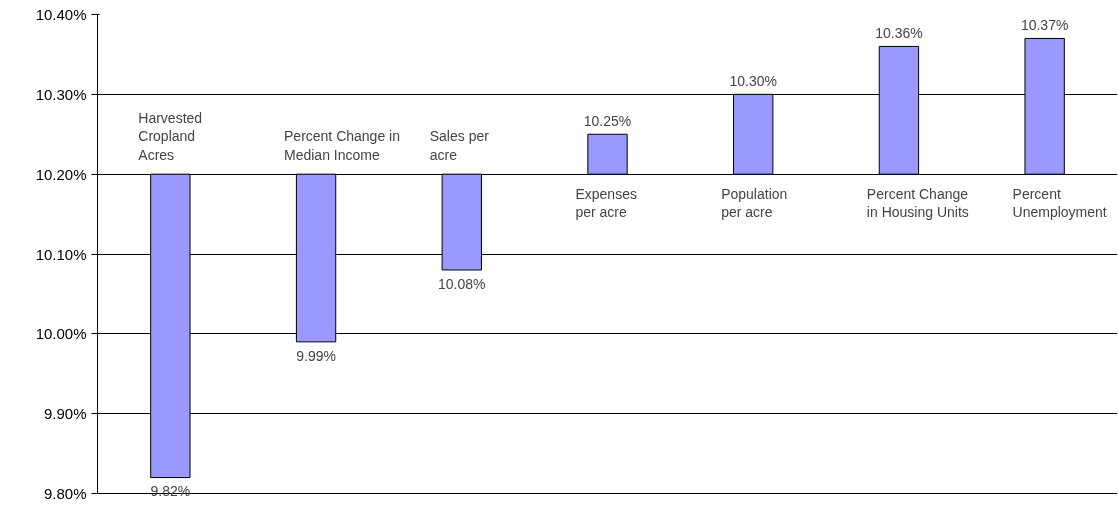 The width and height of the screenshot is (1119, 517). What do you see at coordinates (316, 355) in the screenshot?
I see `data-label: 9.99%` at bounding box center [316, 355].